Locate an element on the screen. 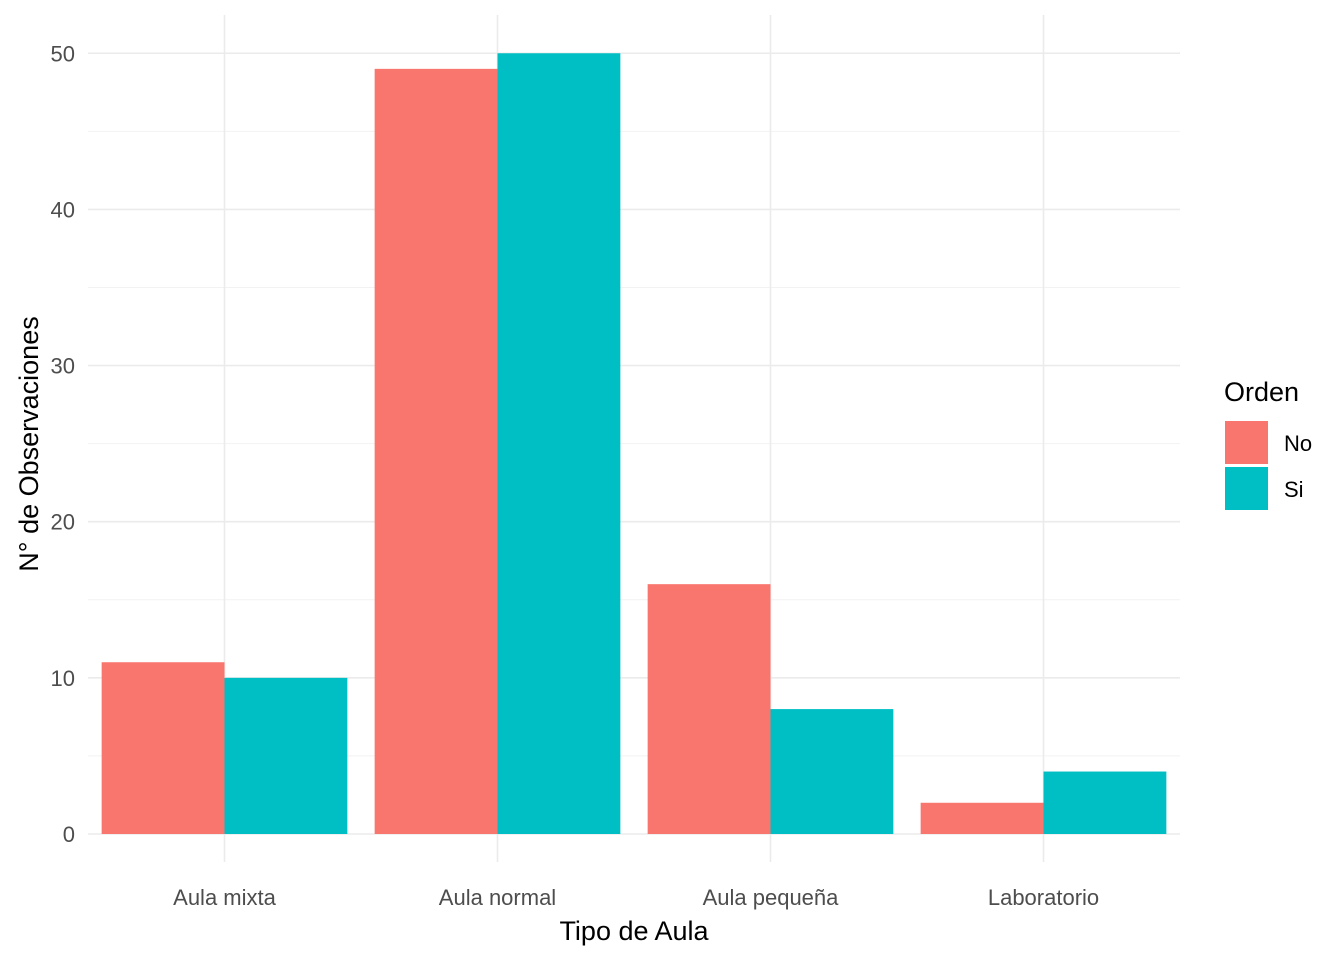 The image size is (1344, 960). y-tick-label: 10 is located at coordinates (63, 678).